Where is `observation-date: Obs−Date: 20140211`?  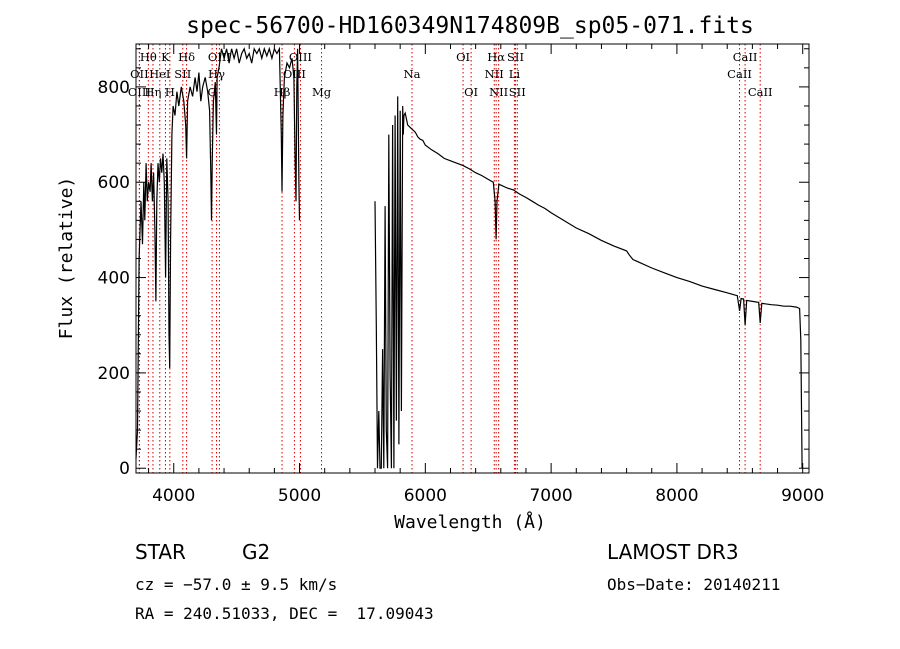 observation-date: Obs−Date: 20140211 is located at coordinates (694, 584).